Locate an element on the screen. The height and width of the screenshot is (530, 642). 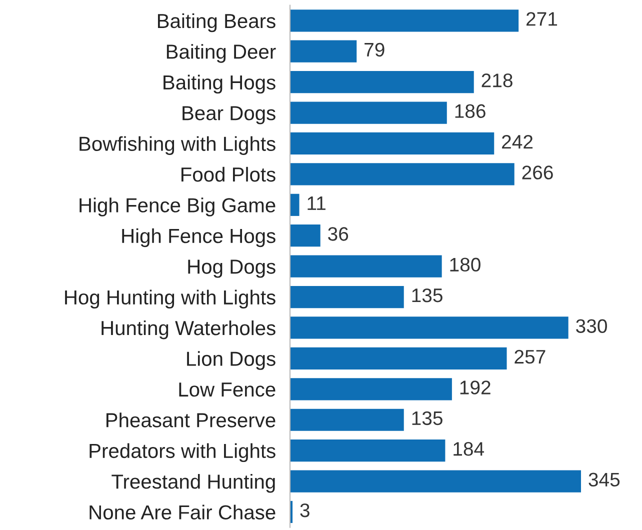
y-tick-label: Lion Dogs is located at coordinates (231, 360).